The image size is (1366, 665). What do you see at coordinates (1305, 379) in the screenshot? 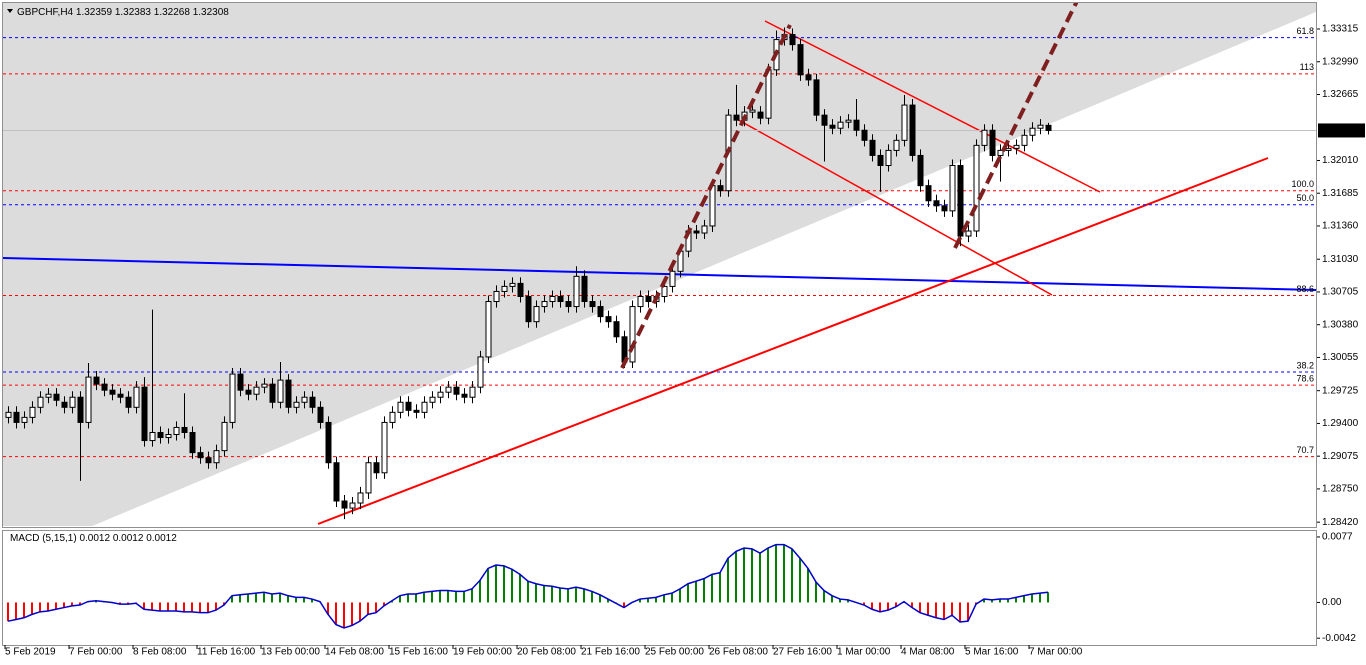
I see `level-label: 78.6` at bounding box center [1305, 379].